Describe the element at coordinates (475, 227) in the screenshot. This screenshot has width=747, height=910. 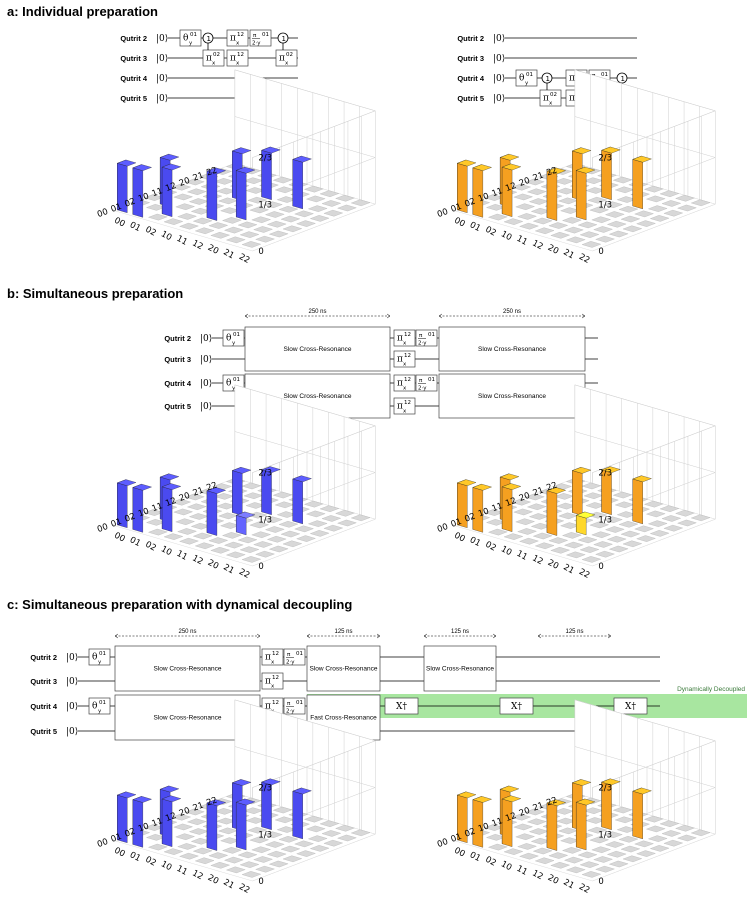
I see `x-tick-label: 01` at that location.